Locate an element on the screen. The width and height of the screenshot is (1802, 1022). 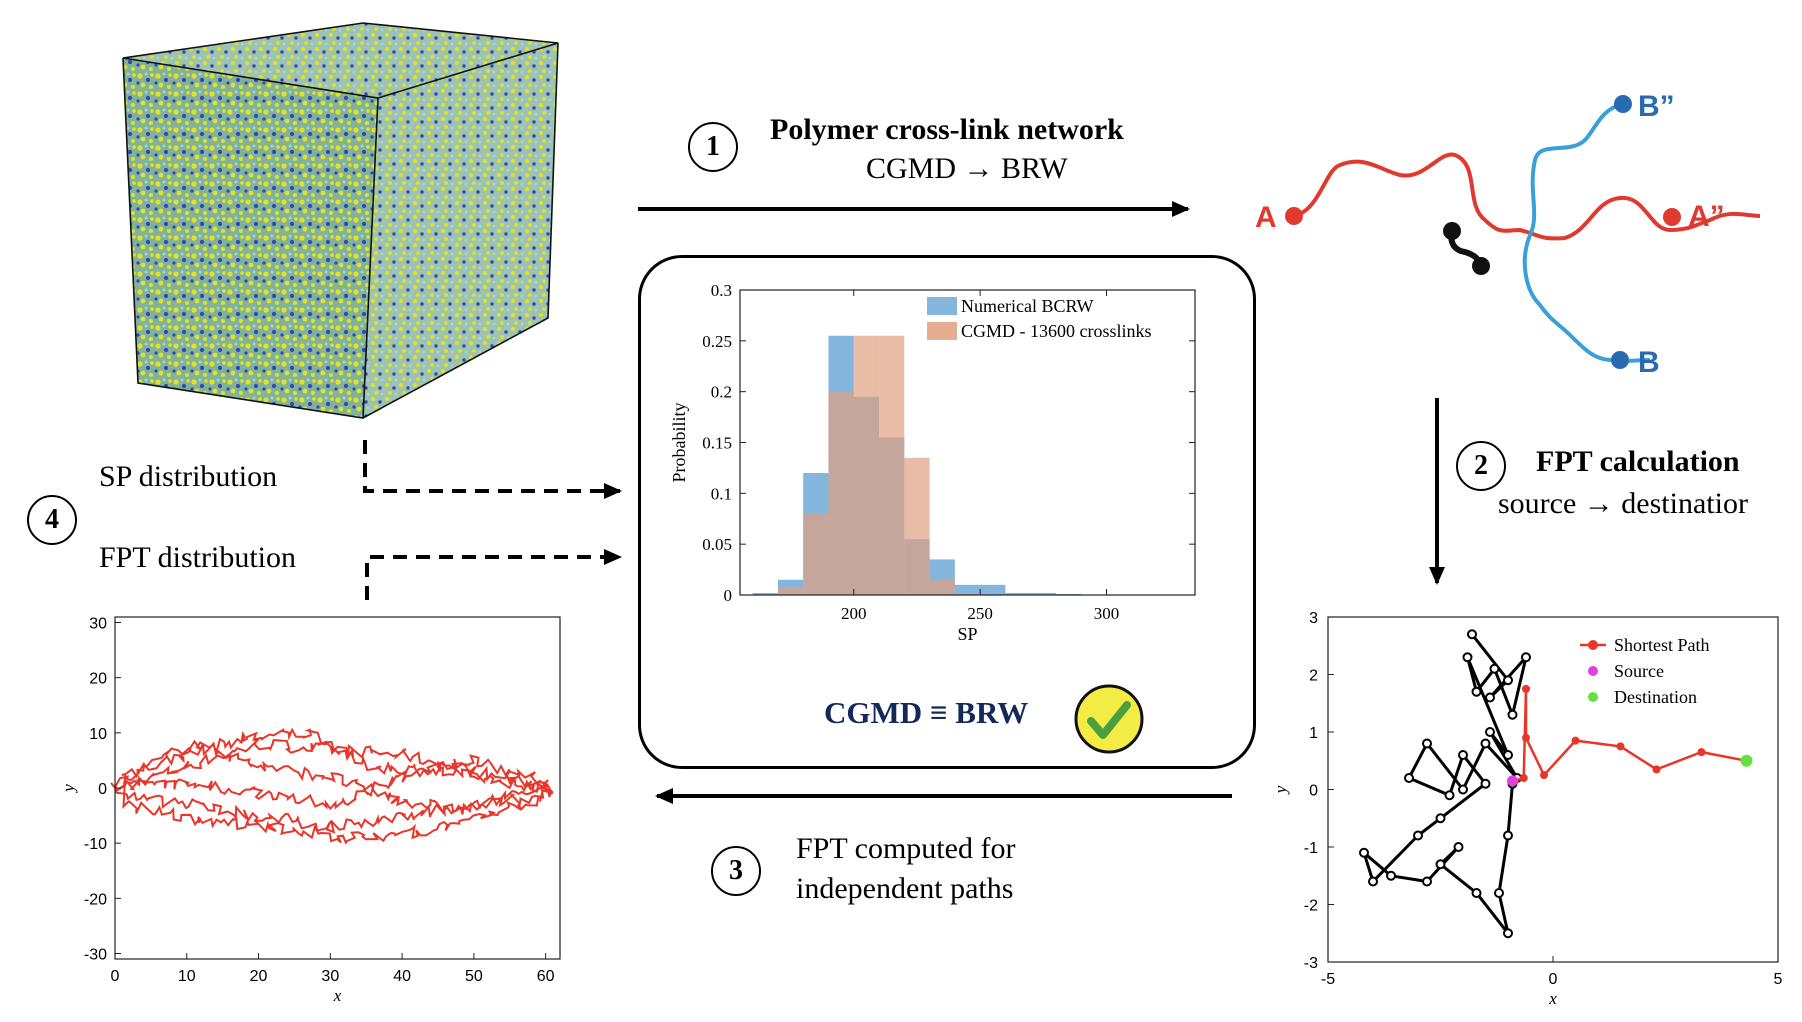
x-tick-label: 250 is located at coordinates (980, 613).